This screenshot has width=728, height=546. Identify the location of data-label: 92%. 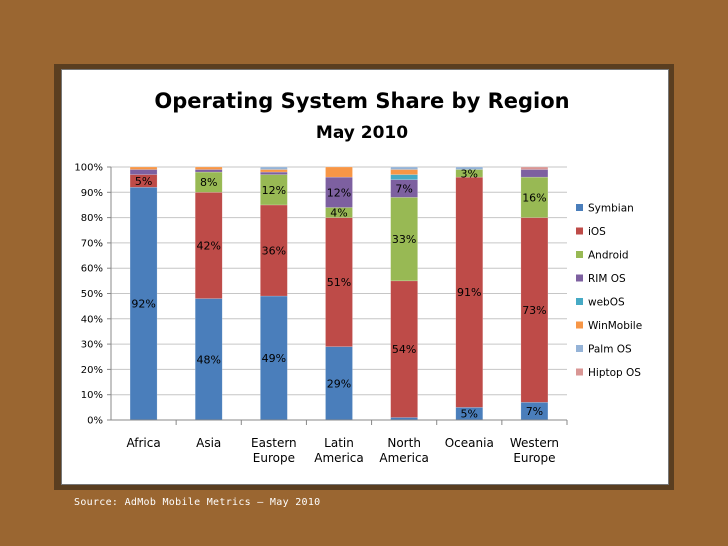
(143, 304).